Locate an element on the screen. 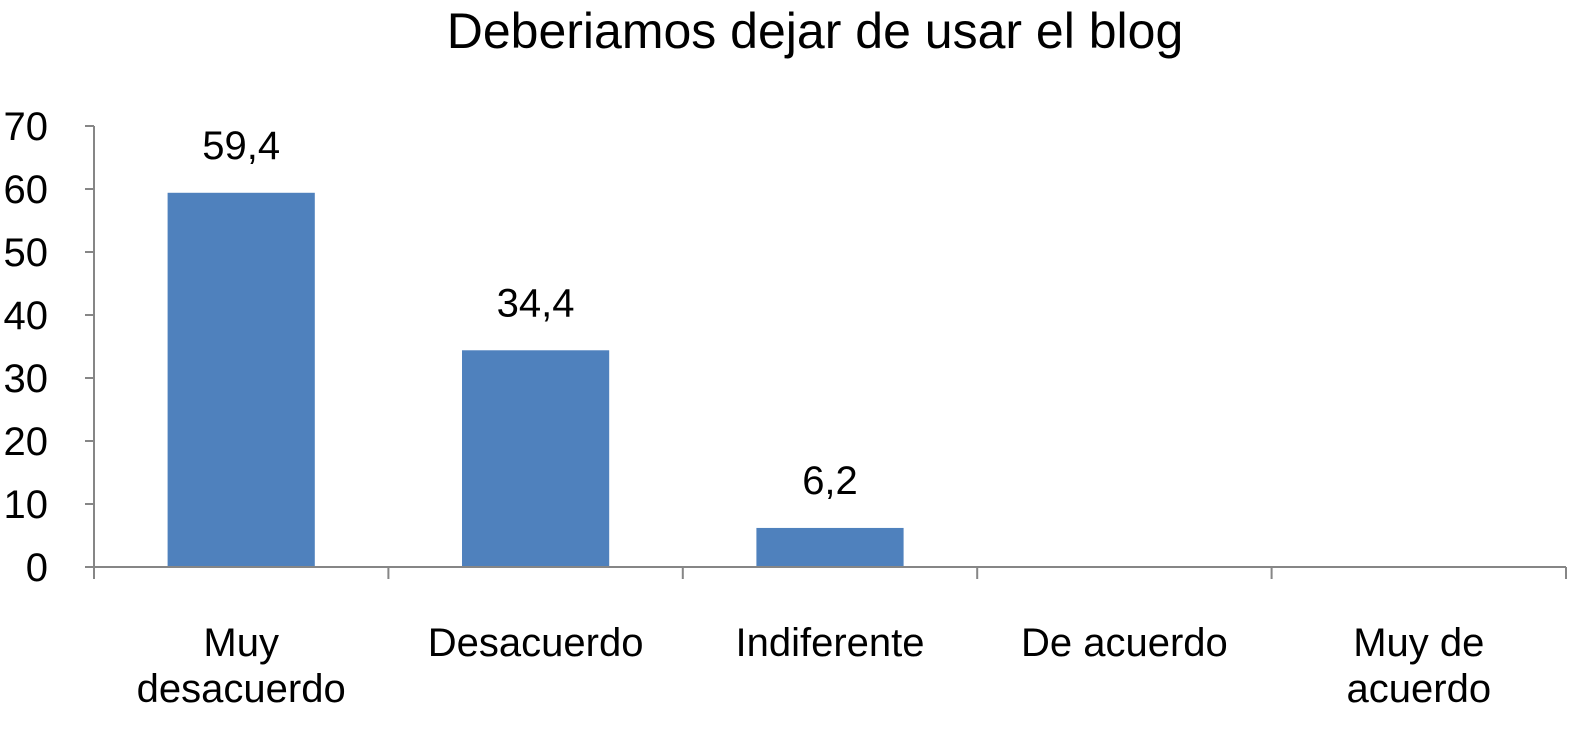  x-category-label-line: Indiferente is located at coordinates (829, 643).